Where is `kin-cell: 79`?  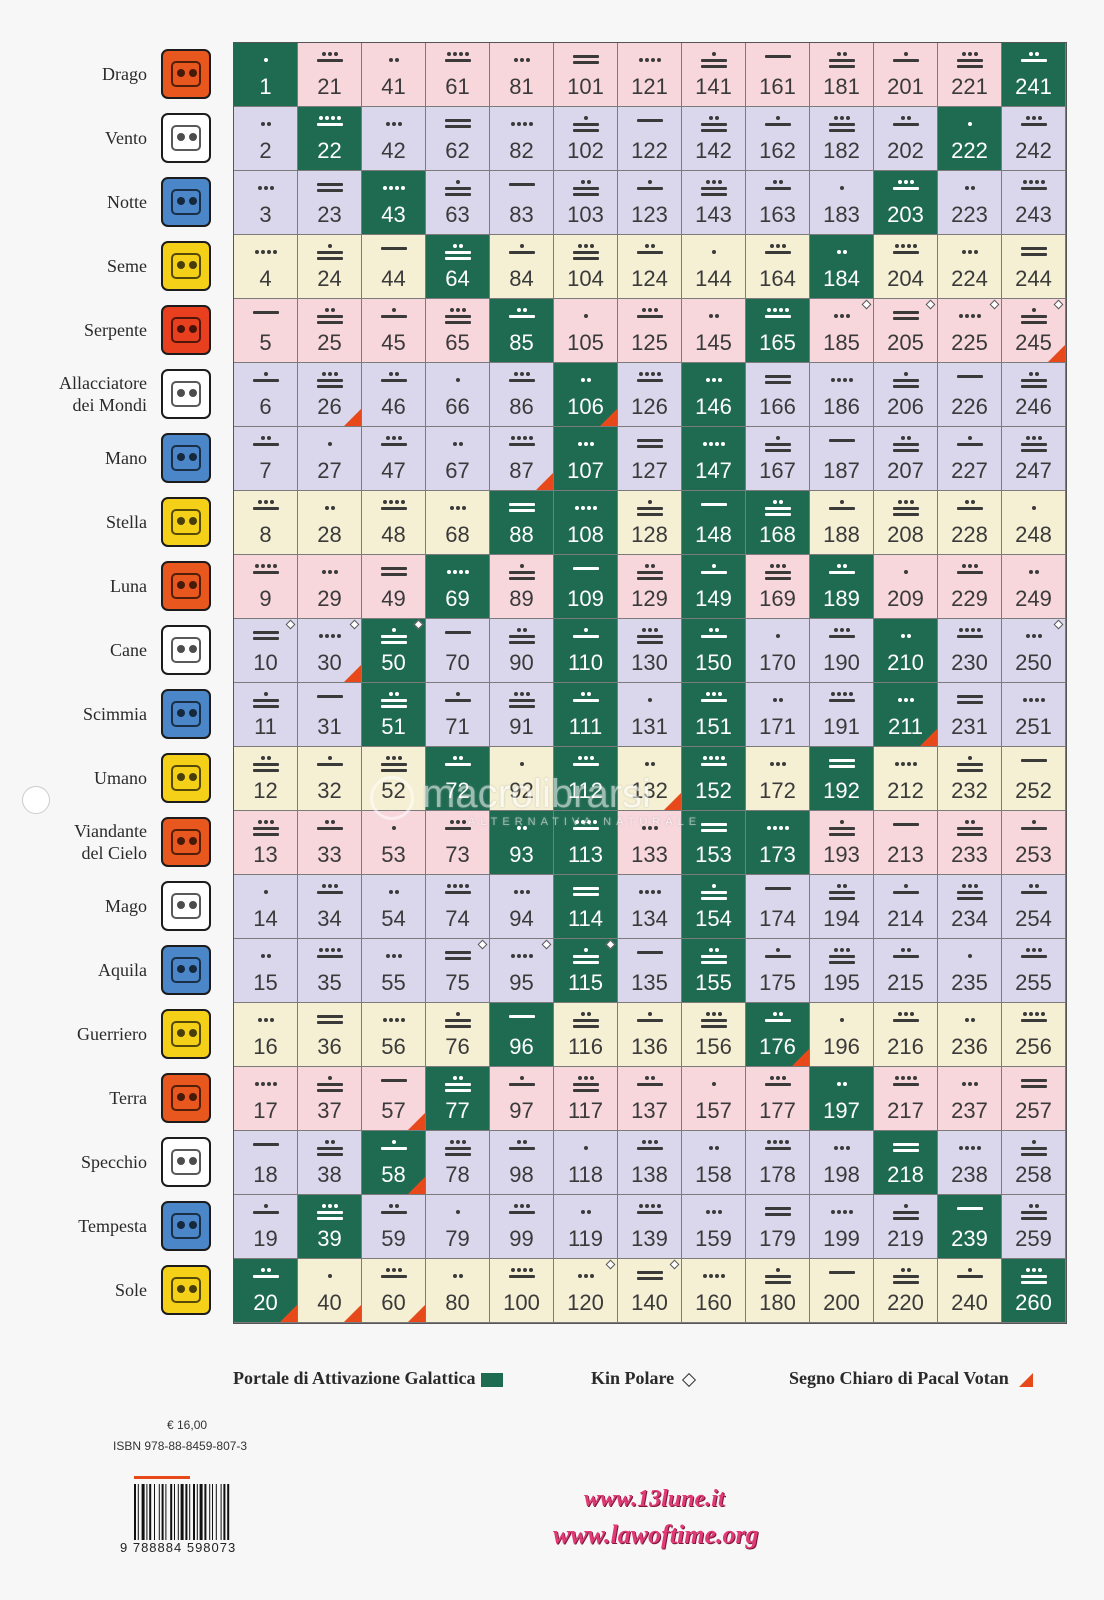
kin-cell: 79 is located at coordinates (458, 1227).